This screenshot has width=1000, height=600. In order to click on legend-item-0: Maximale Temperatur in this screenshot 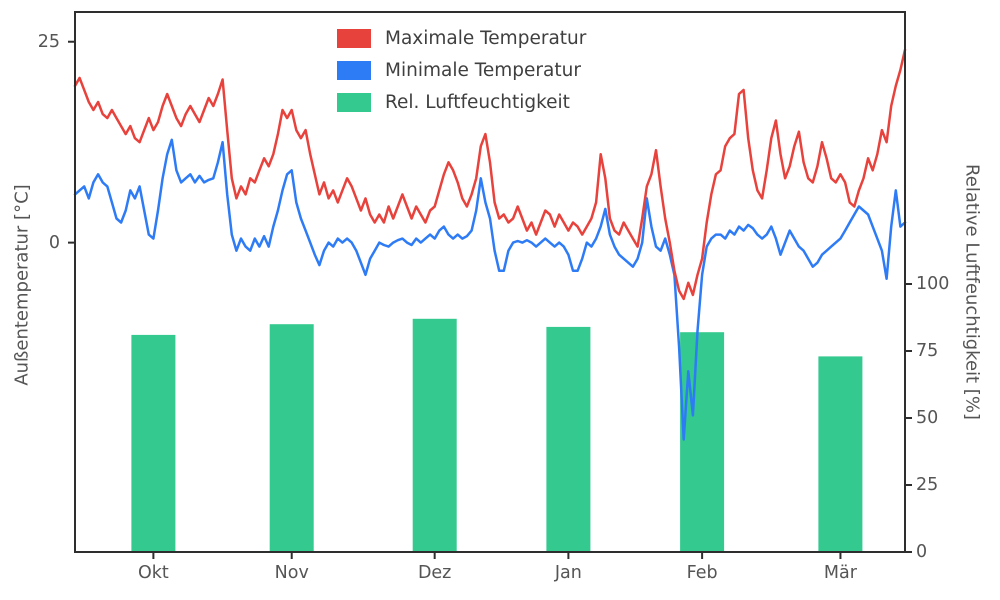, I will do `click(461, 38)`.